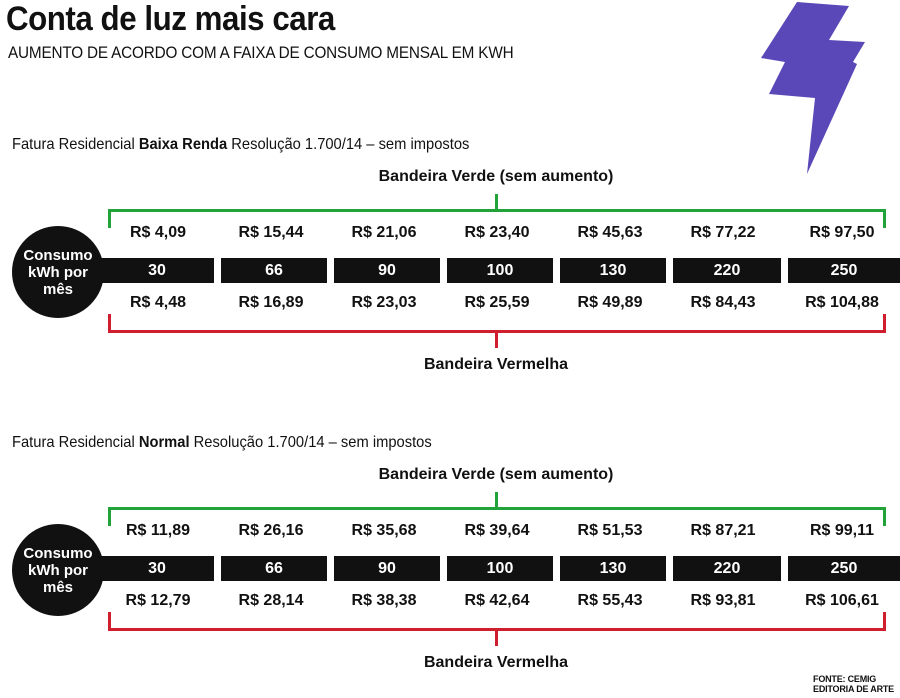 The image size is (900, 698). What do you see at coordinates (610, 600) in the screenshot?
I see `red-price: R$ 55,43` at bounding box center [610, 600].